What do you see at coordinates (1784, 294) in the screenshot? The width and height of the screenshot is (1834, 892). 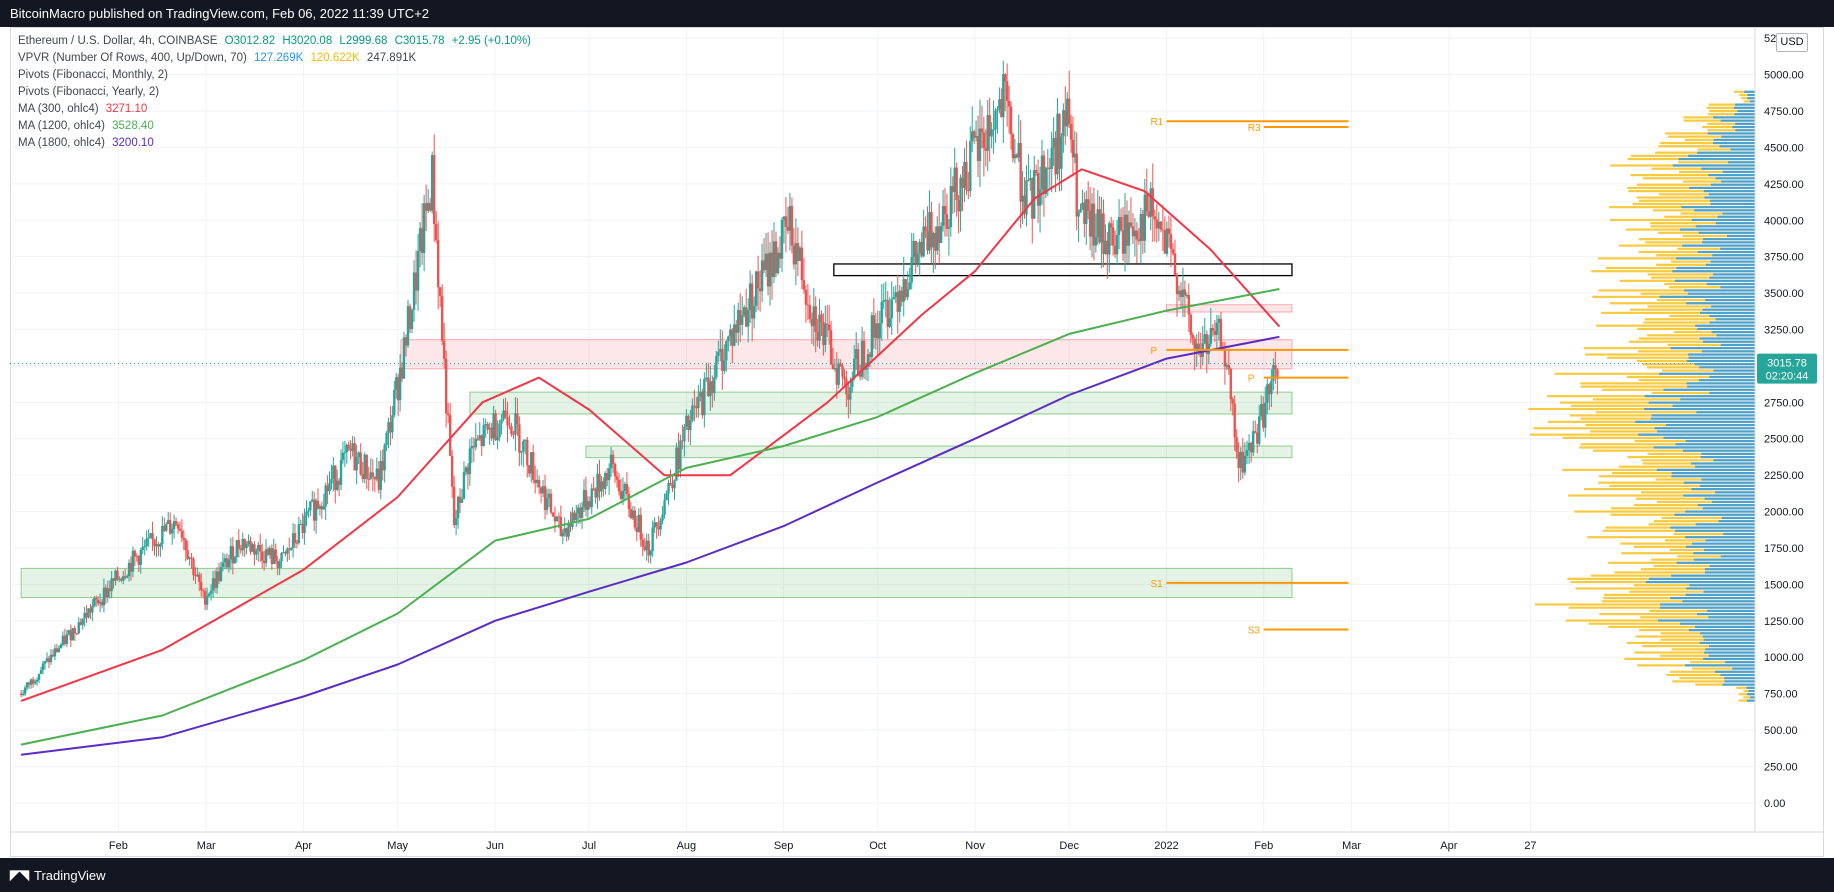 I see `y-tick-label: 3500.00` at bounding box center [1784, 294].